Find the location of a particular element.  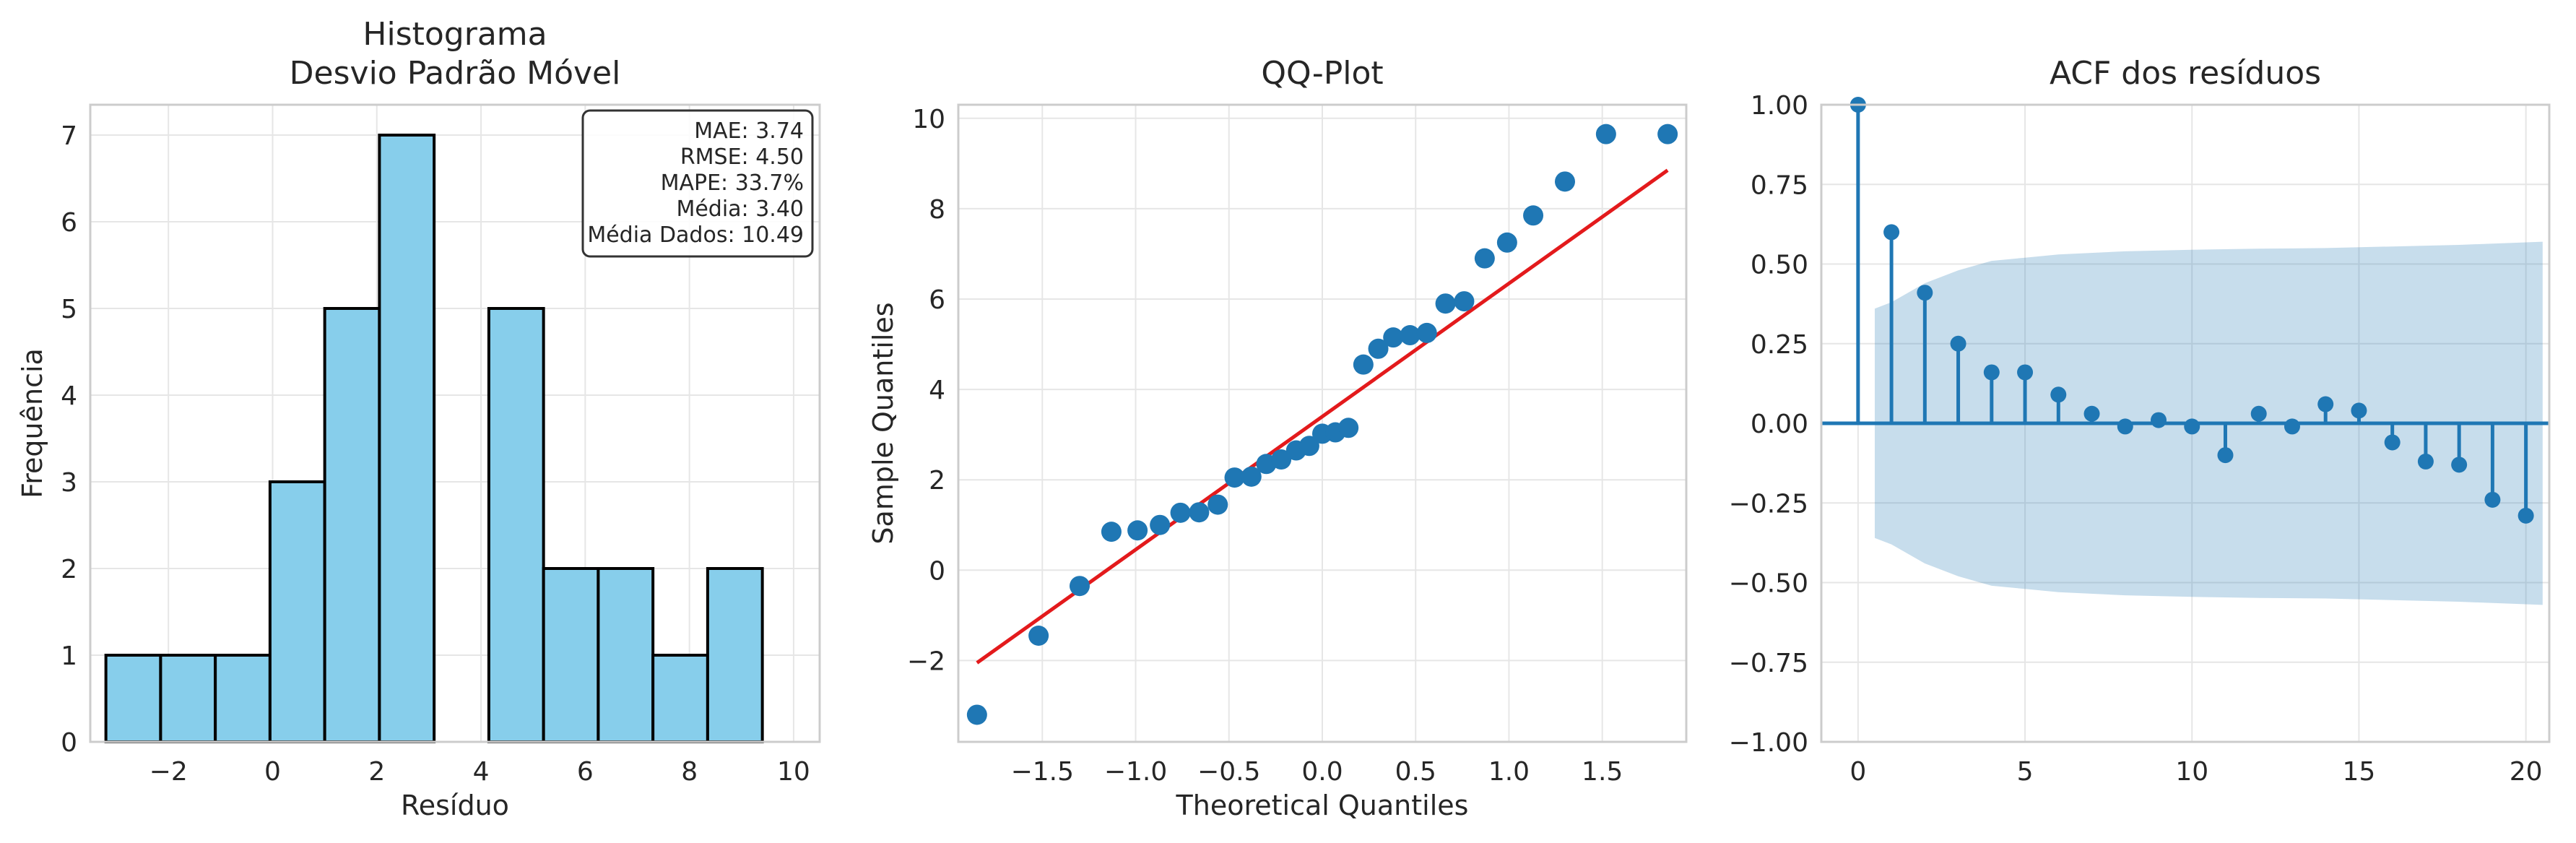

hist-stats-line: RMSE: 4.50 is located at coordinates (742, 157).